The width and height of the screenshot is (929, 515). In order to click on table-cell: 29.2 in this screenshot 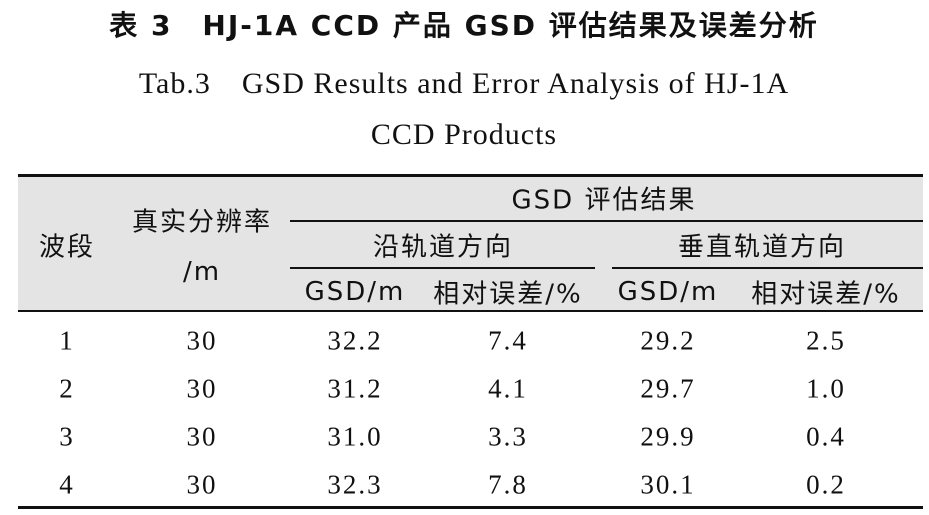, I will do `click(668, 340)`.